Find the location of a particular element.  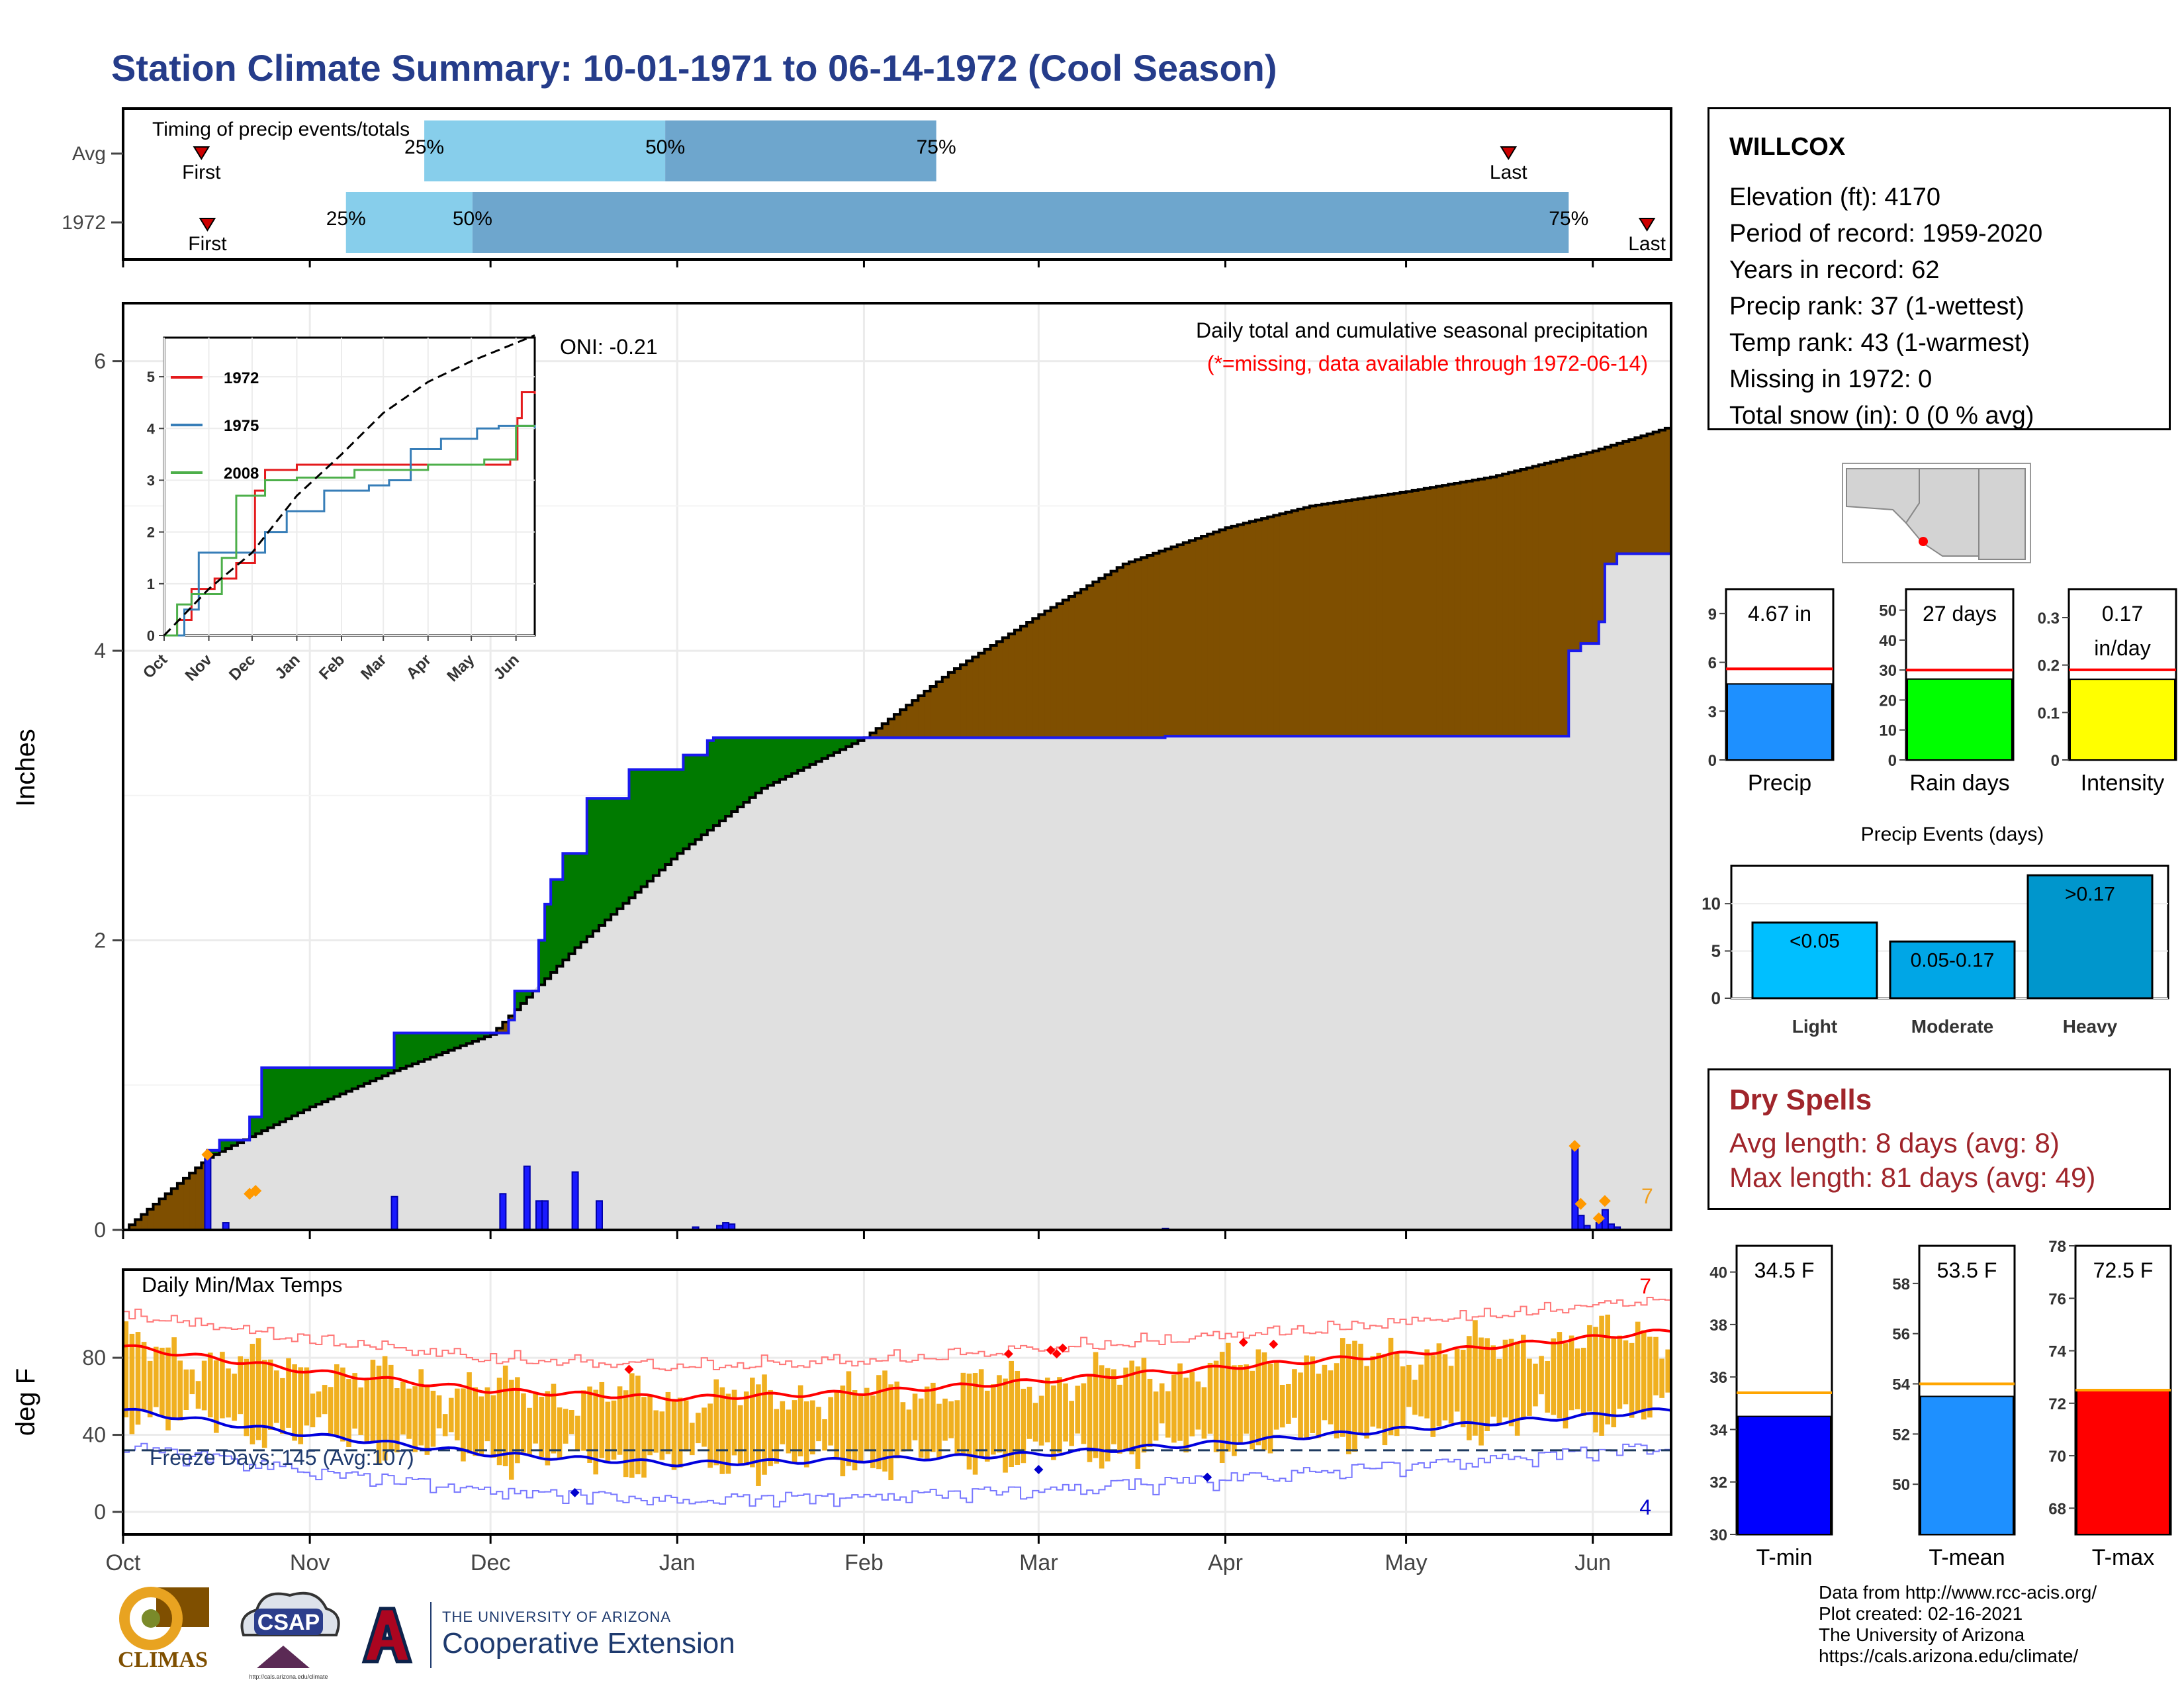

record-low-count: 4 is located at coordinates (1645, 1507).